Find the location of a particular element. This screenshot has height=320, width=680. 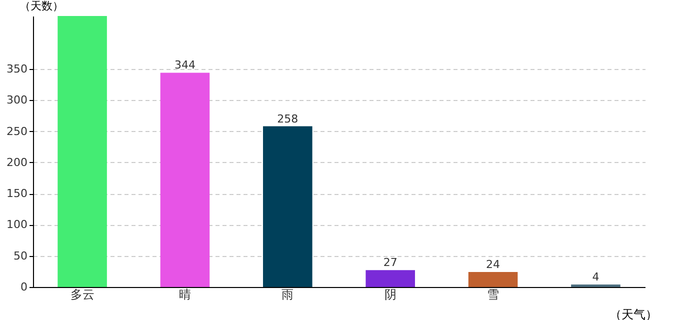

x-tick-label: 晴 is located at coordinates (184, 295).